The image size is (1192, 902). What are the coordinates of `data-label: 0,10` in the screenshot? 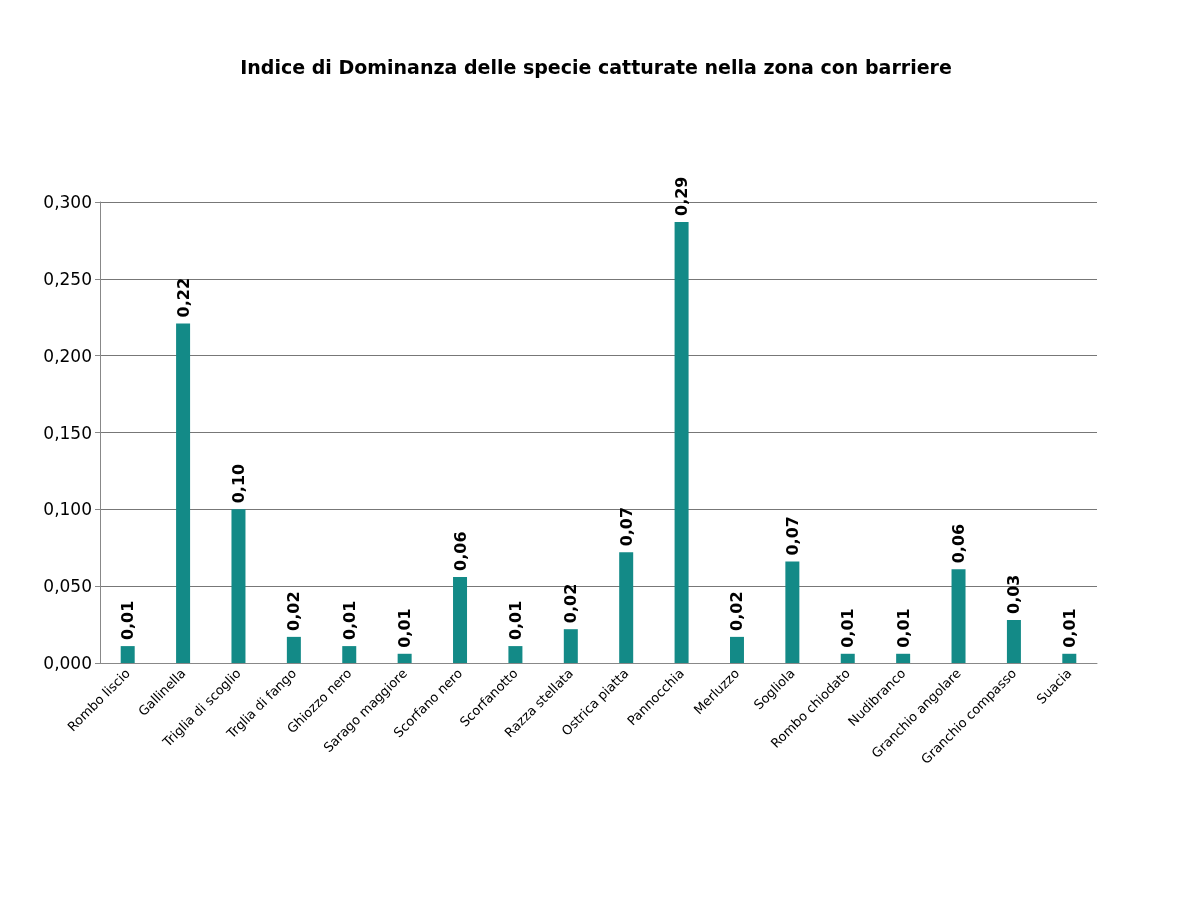 It's located at (238, 483).